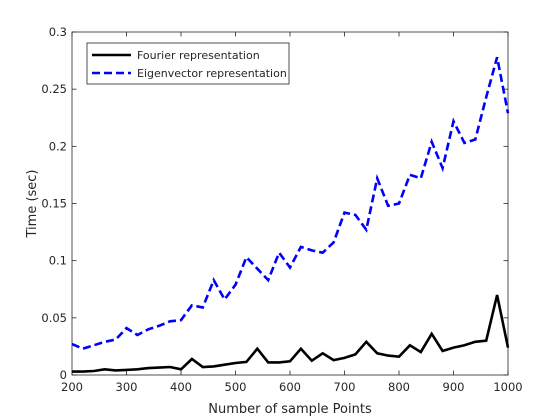  I want to click on legend-label: Fourier representation, so click(198, 55).